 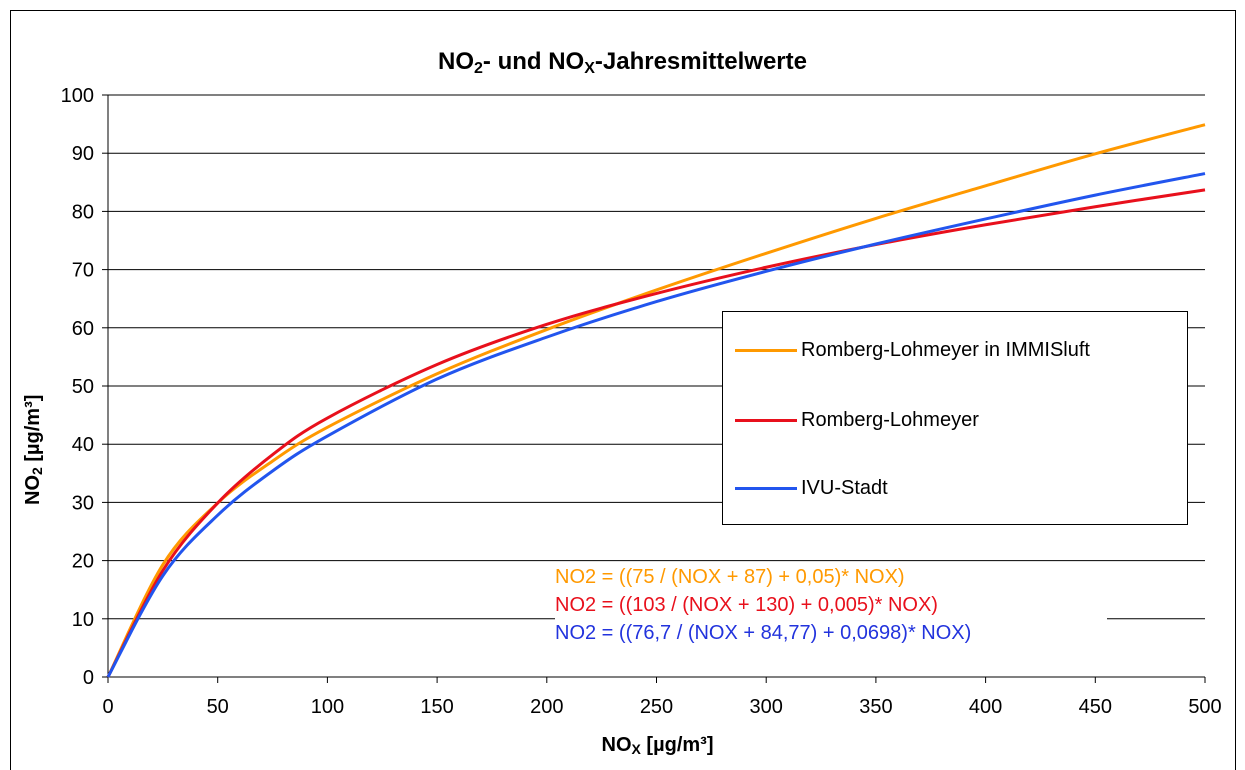 What do you see at coordinates (83, 503) in the screenshot?
I see `y-tick-label: 30` at bounding box center [83, 503].